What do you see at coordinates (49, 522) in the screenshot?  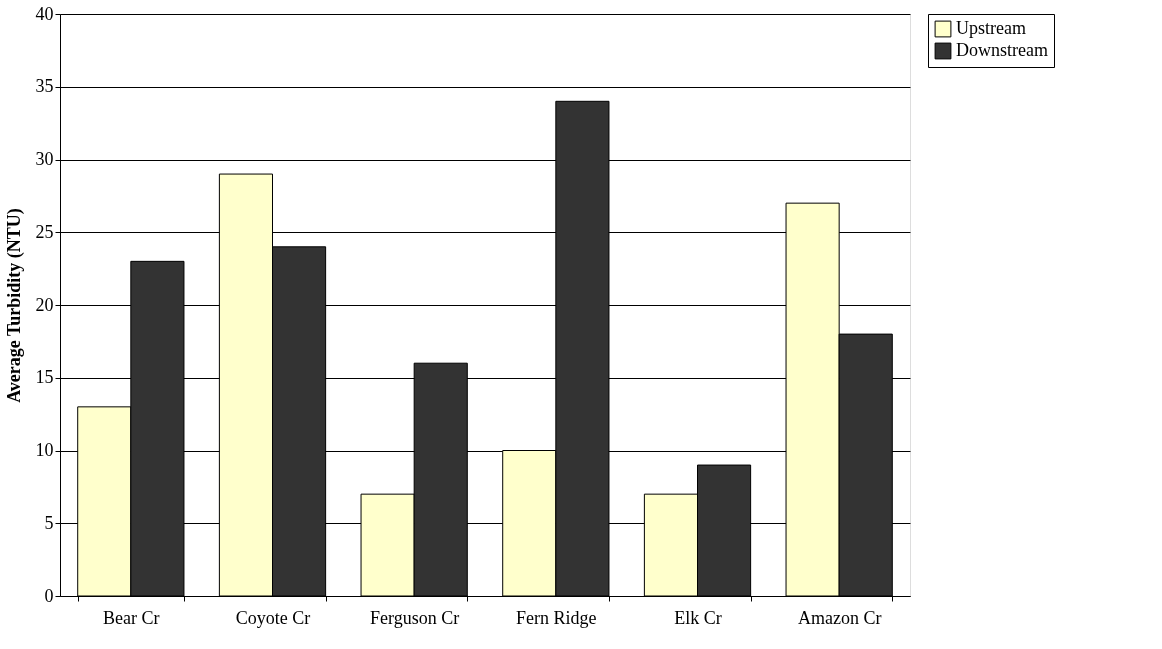 I see `y-tick-label: 5` at bounding box center [49, 522].